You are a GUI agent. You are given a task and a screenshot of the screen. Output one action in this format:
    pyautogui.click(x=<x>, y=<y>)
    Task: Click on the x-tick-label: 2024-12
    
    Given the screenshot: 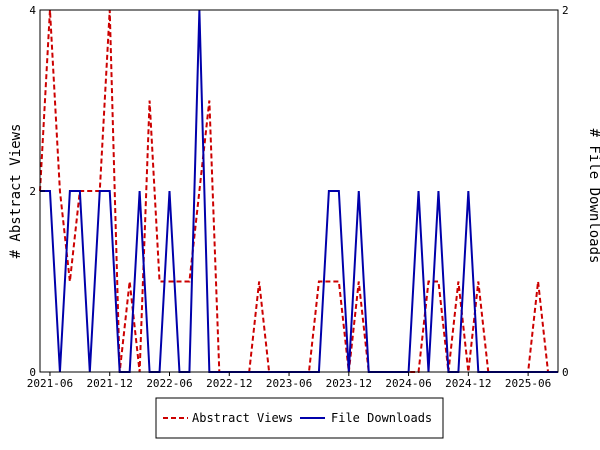 What is the action you would take?
    pyautogui.click(x=468, y=383)
    